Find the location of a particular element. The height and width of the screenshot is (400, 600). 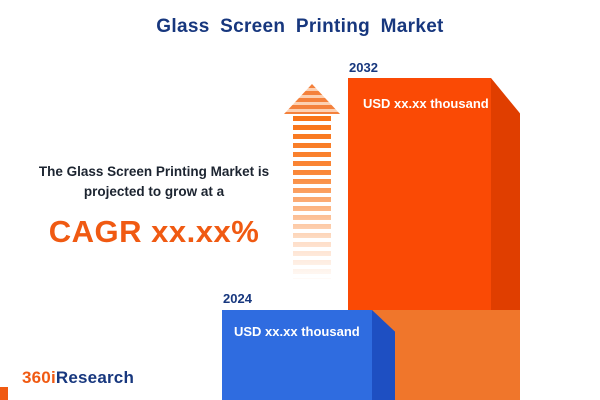

brand-corner-mark is located at coordinates (4, 393).